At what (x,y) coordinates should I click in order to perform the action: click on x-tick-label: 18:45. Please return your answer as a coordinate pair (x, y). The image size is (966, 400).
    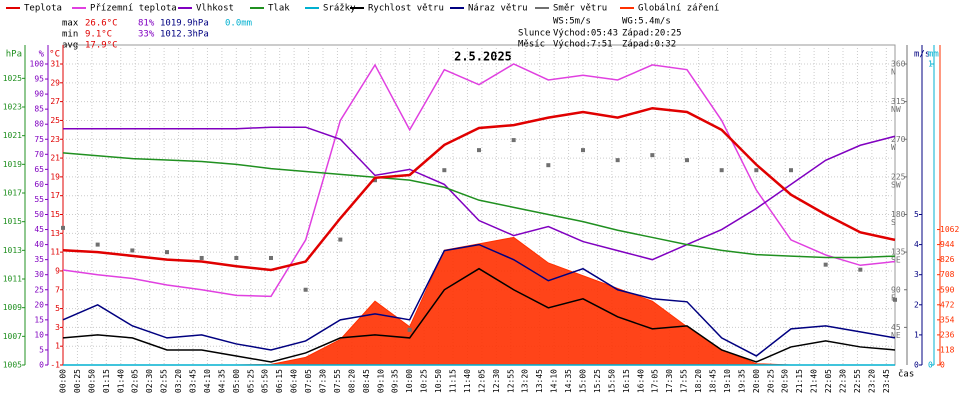
    Looking at the image, I should click on (713, 381).